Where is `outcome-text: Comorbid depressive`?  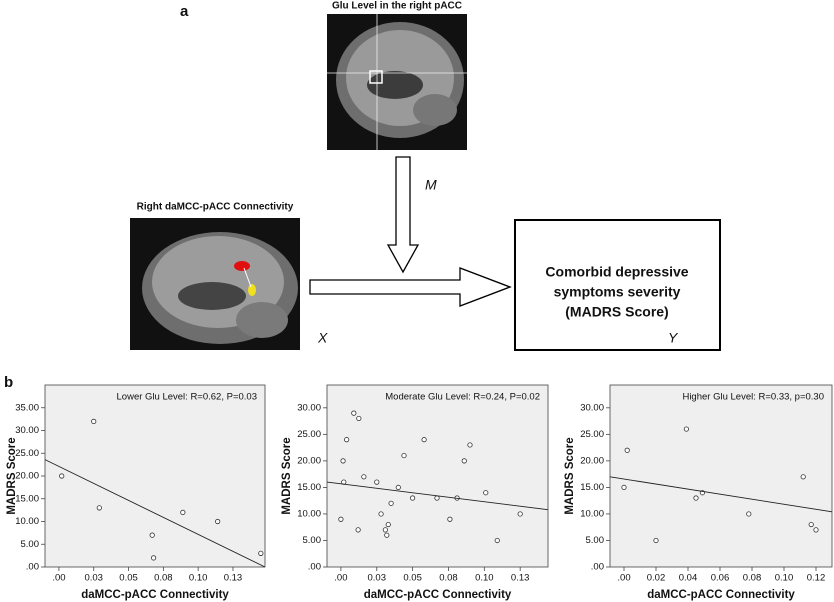 outcome-text: Comorbid depressive is located at coordinates (616, 272).